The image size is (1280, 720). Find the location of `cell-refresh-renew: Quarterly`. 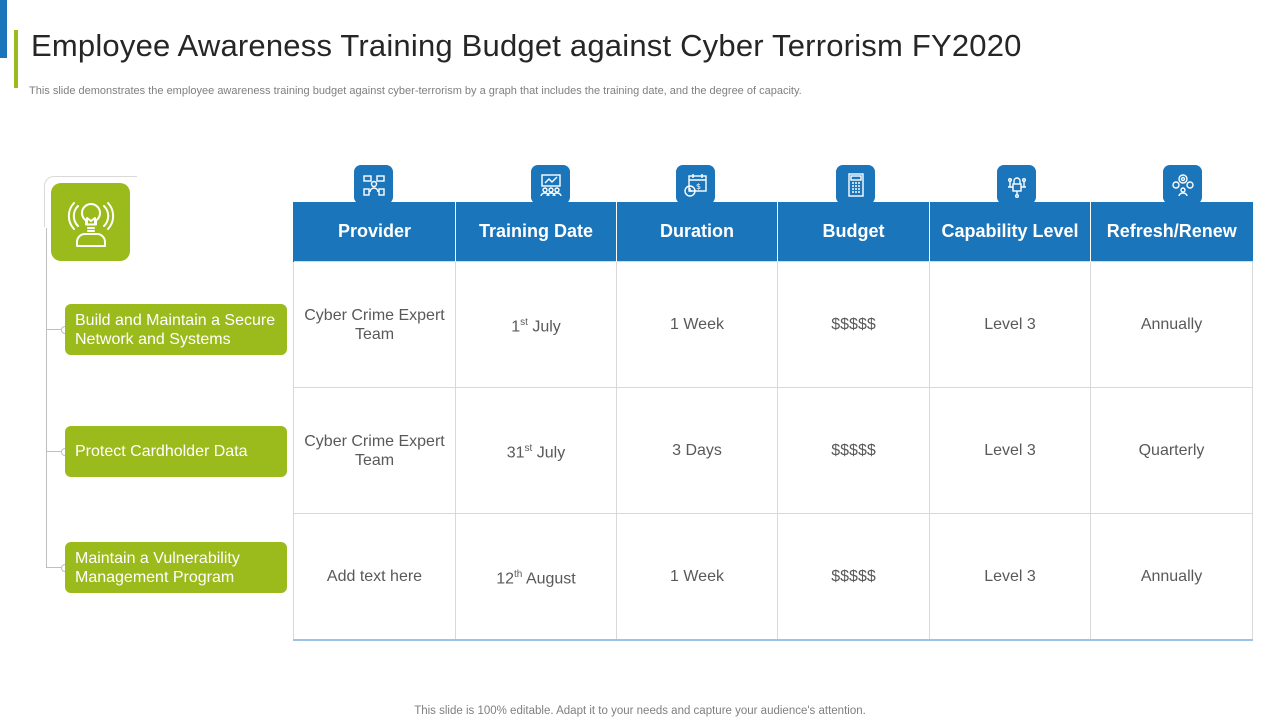

cell-refresh-renew: Quarterly is located at coordinates (1171, 450).